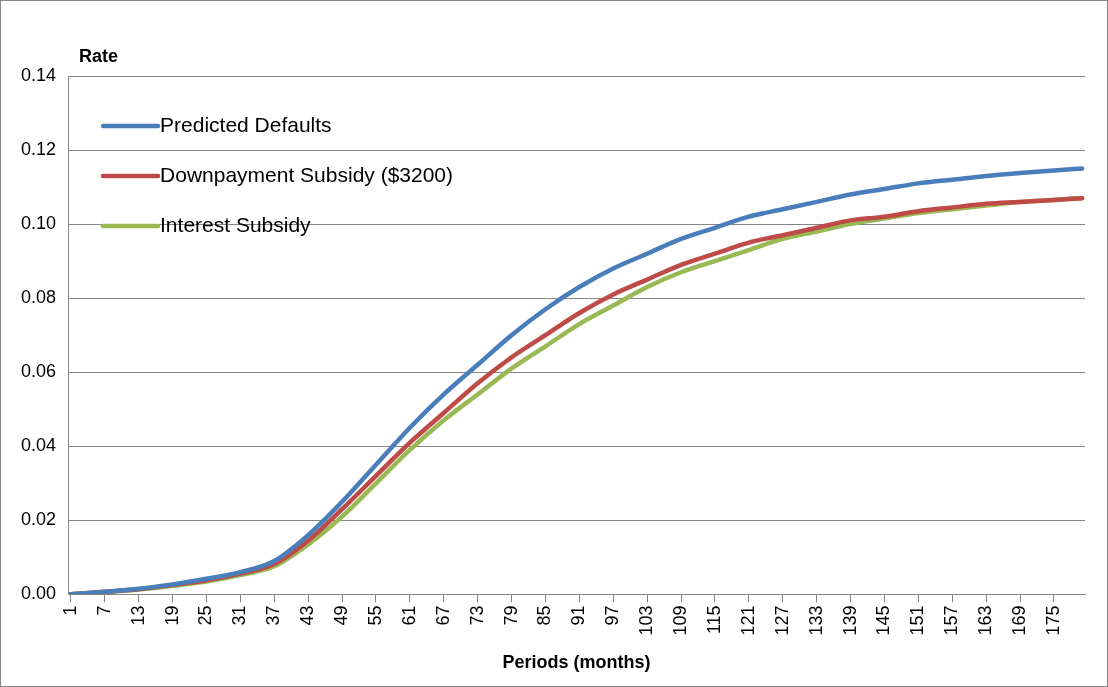  Describe the element at coordinates (476, 615) in the screenshot. I see `x-tick-label: 73` at that location.